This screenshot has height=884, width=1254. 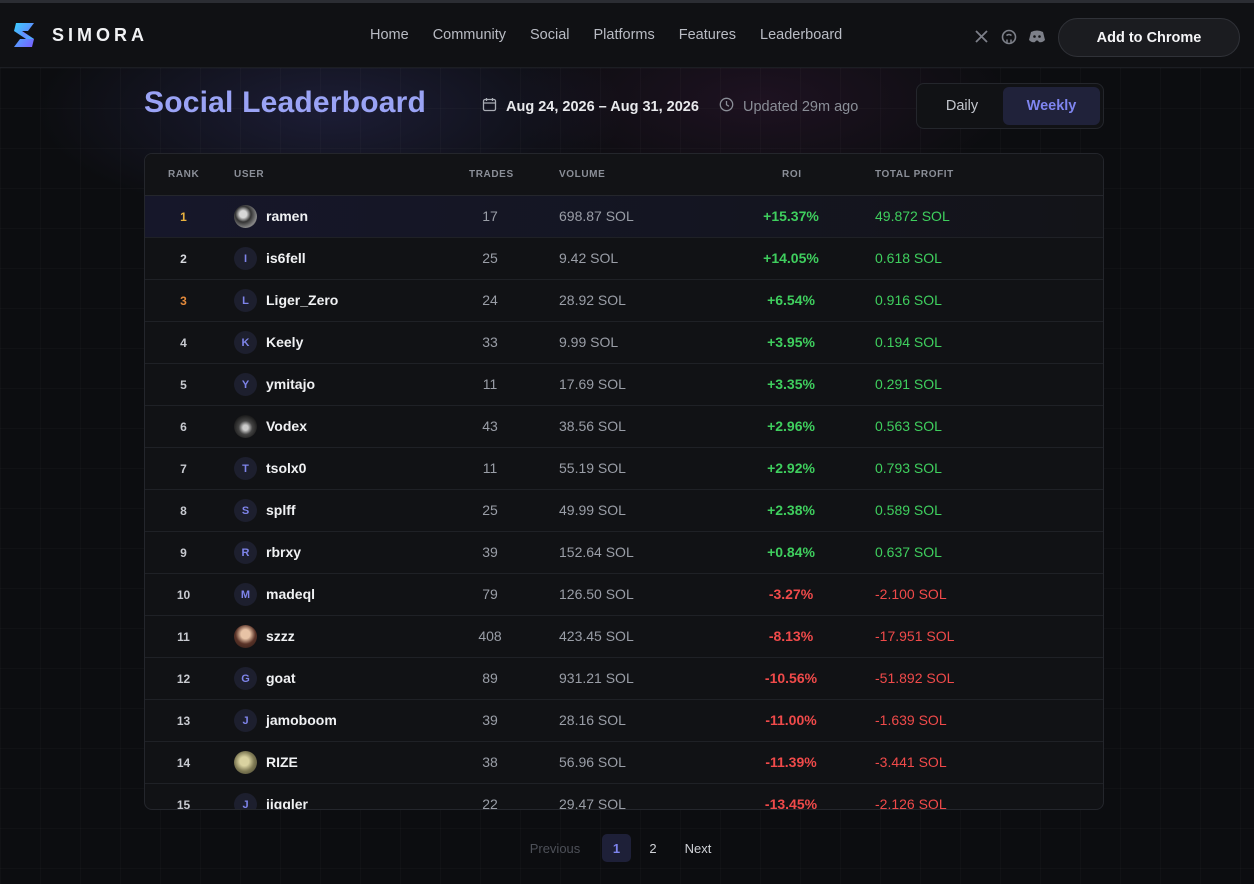 I want to click on avatar-initial: I, so click(x=245, y=258).